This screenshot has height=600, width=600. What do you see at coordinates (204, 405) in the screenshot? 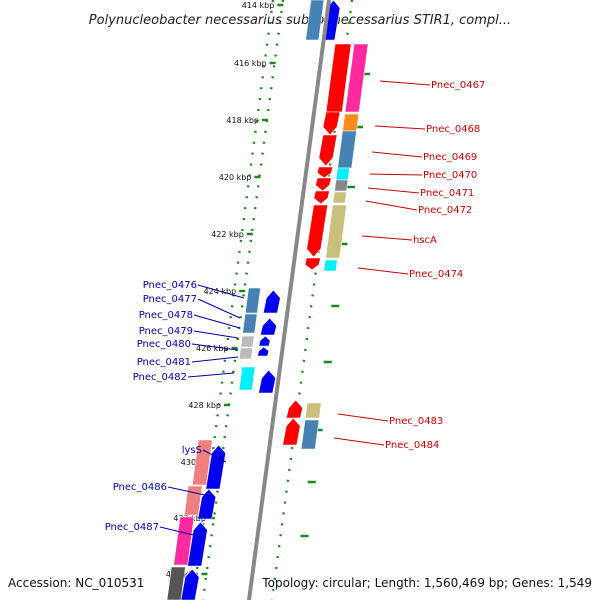
I see `tick-label: 428 kbp` at bounding box center [204, 405].